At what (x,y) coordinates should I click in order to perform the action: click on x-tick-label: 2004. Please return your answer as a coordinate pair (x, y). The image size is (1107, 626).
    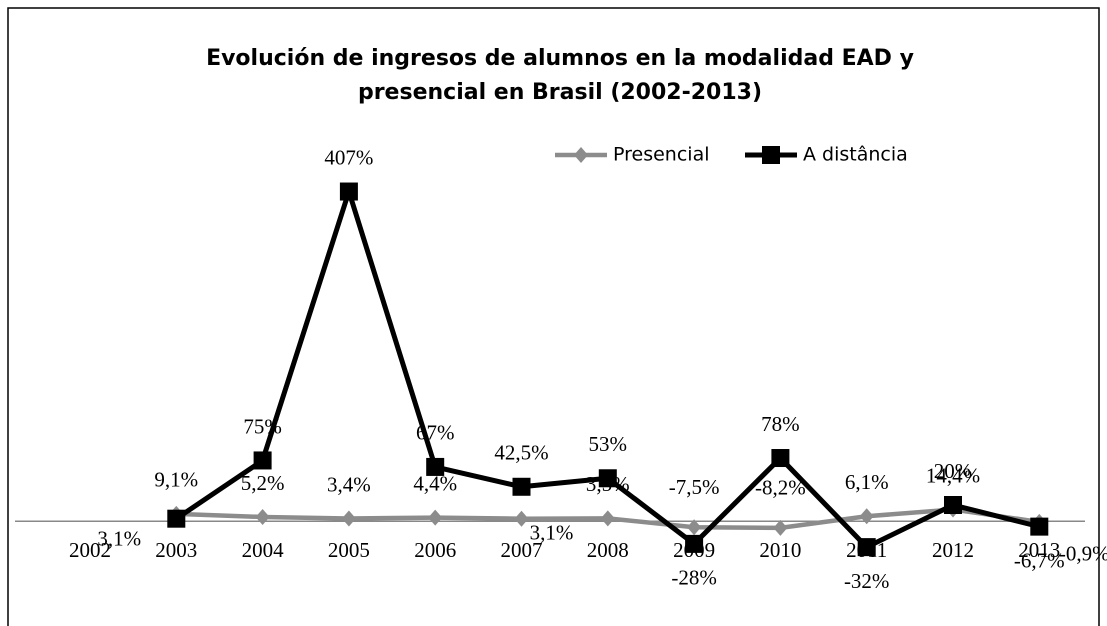
    Looking at the image, I should click on (263, 550).